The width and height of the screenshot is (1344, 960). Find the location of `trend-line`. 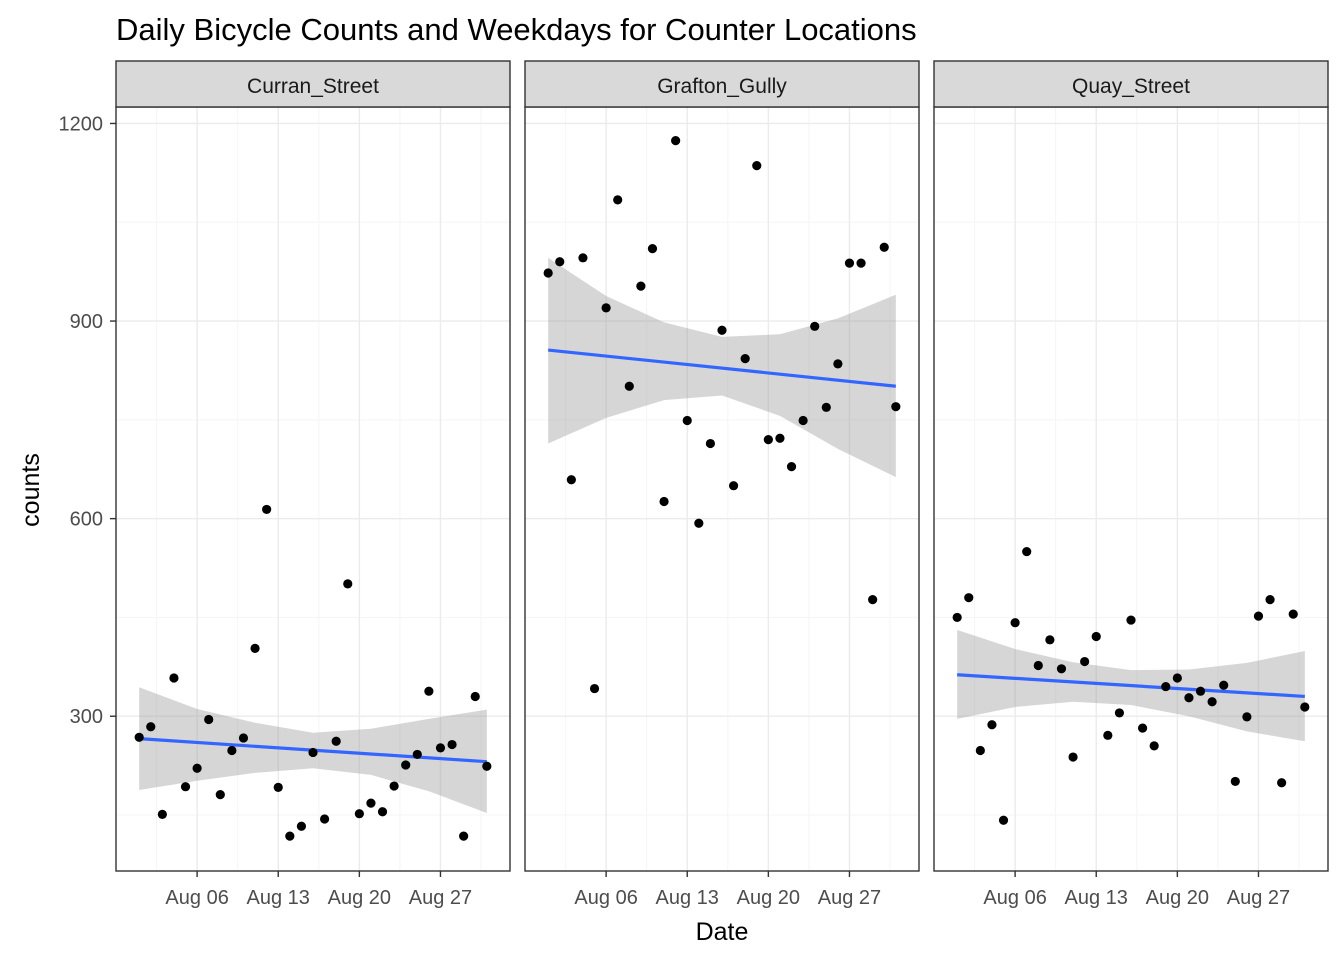

trend-line is located at coordinates (722, 368).